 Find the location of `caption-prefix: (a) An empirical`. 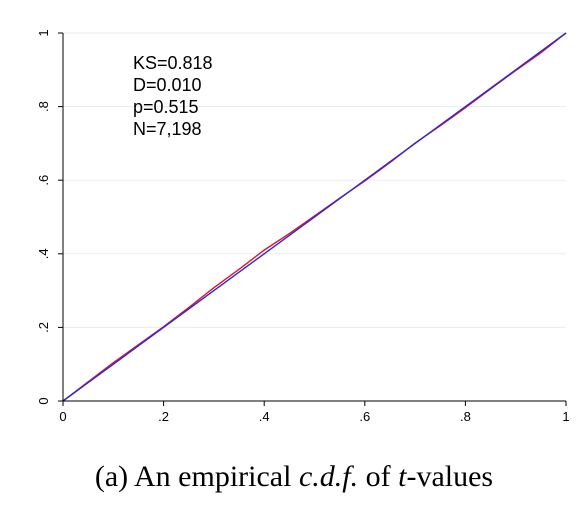

caption-prefix: (a) An empirical is located at coordinates (196, 476).